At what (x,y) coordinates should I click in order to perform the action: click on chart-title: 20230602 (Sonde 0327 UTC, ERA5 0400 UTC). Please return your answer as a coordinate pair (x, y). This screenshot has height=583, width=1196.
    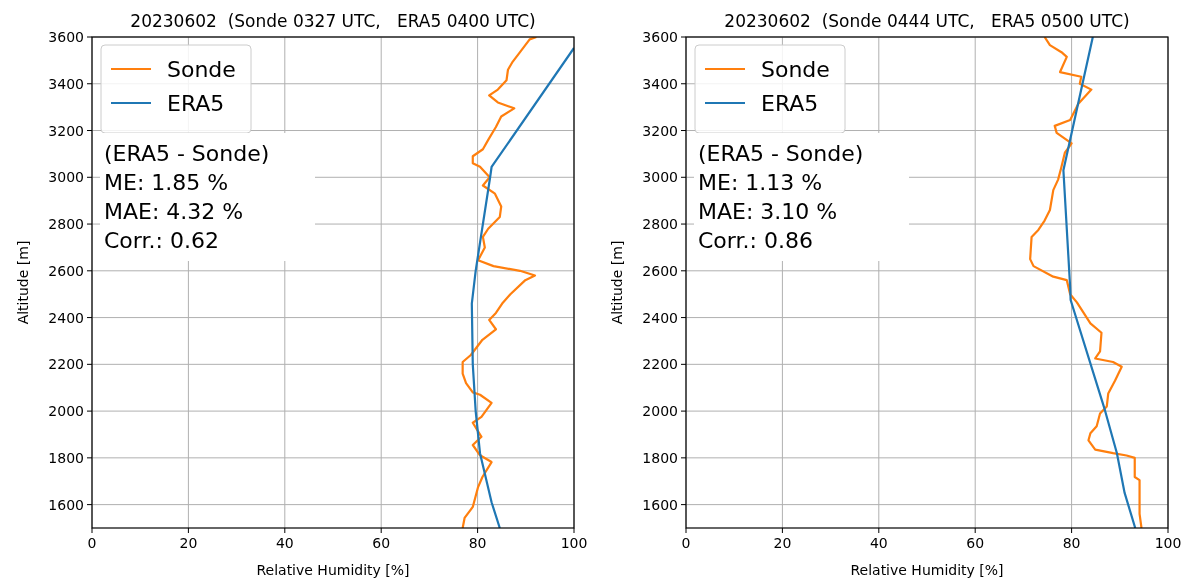
    Looking at the image, I should click on (333, 21).